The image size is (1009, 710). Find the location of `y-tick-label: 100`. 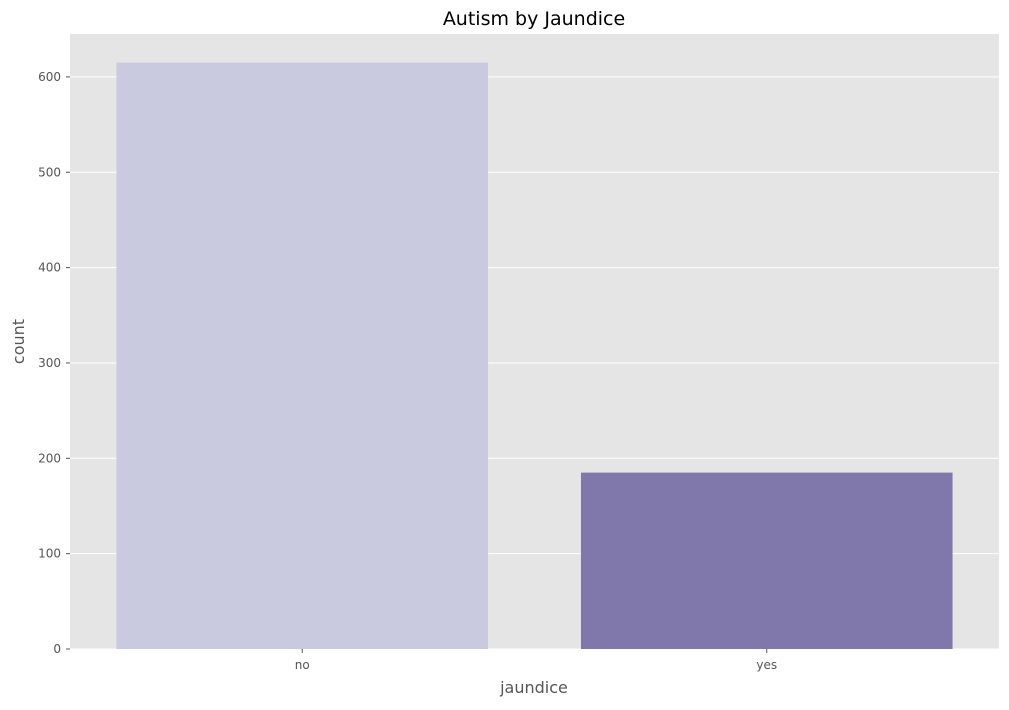

y-tick-label: 100 is located at coordinates (49, 554).